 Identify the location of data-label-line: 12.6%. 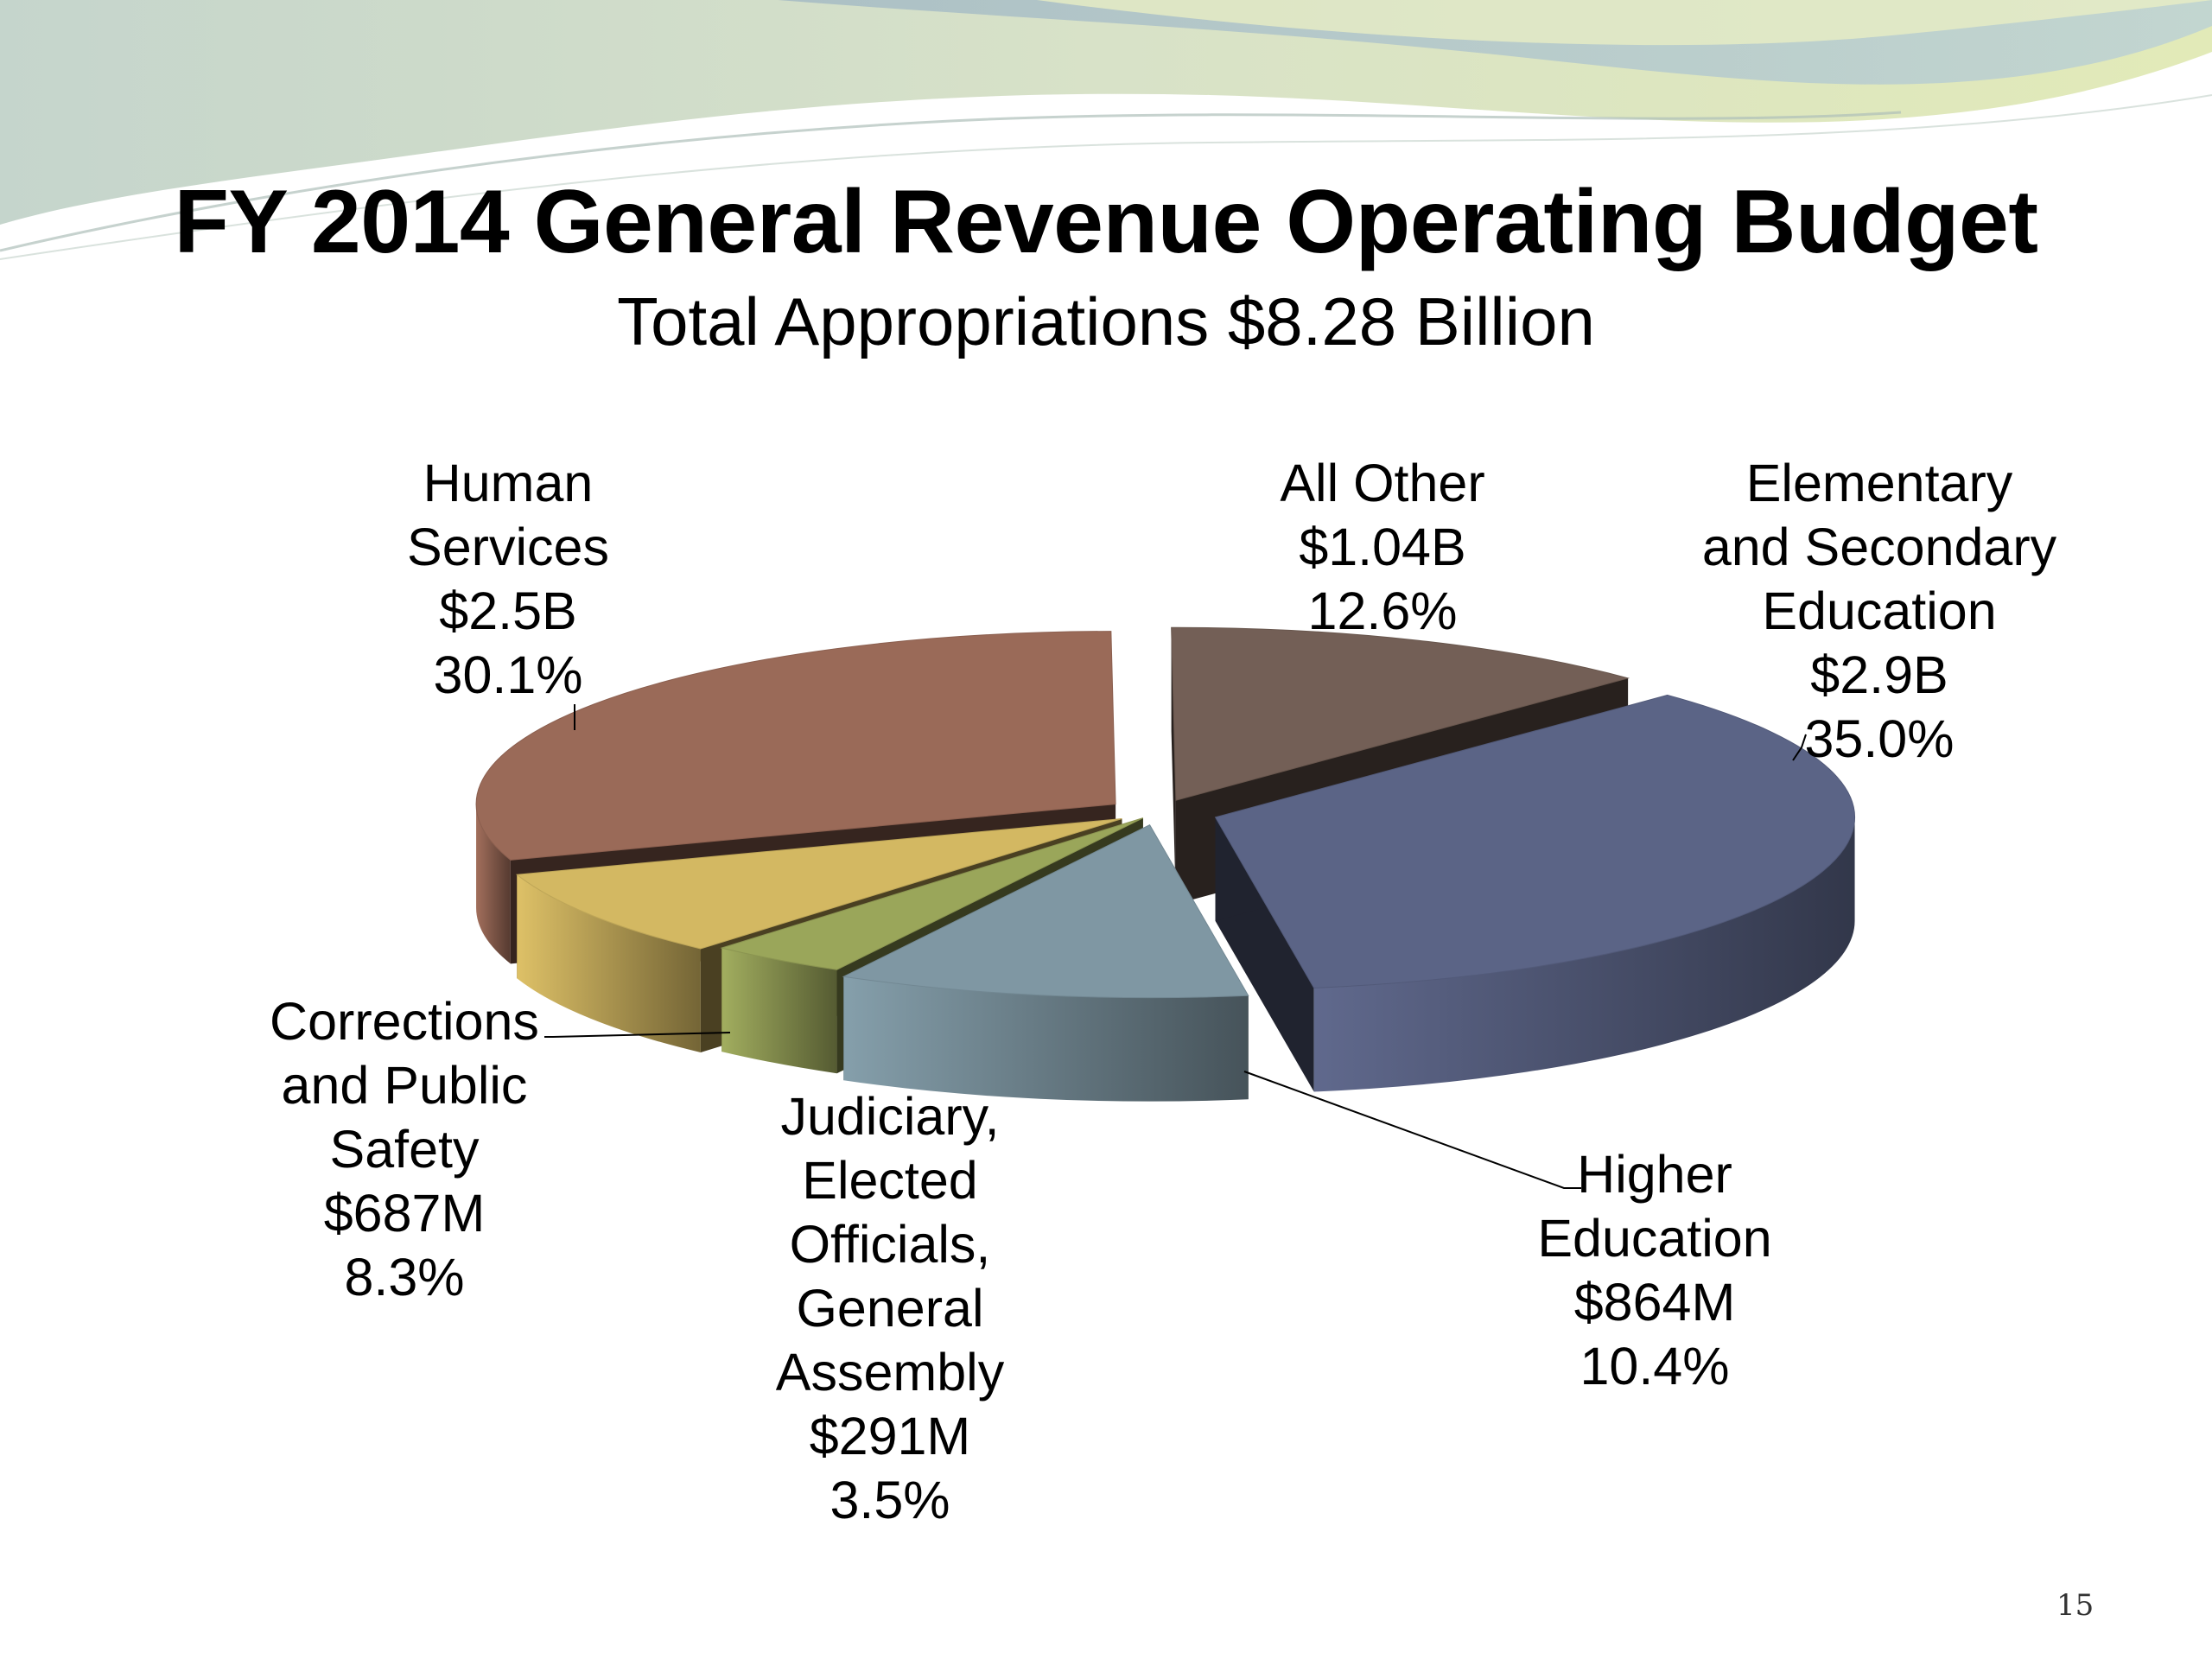
(1382, 611).